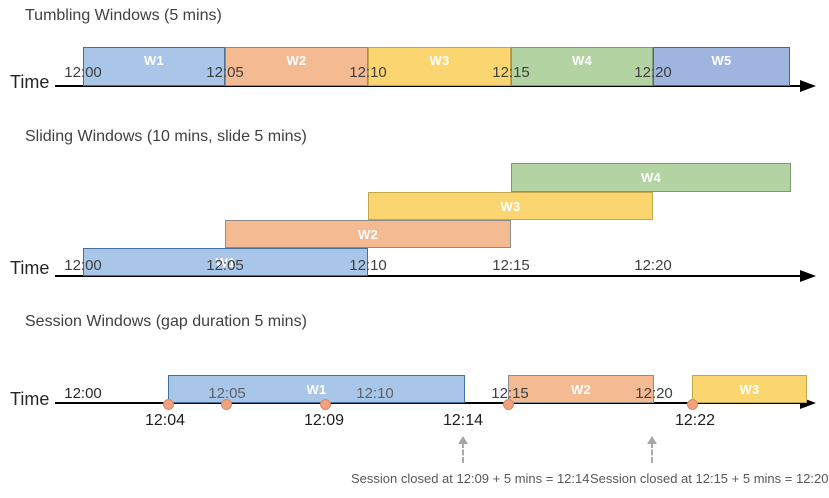  I want to click on tumbling-window-w2: W2, so click(296, 66).